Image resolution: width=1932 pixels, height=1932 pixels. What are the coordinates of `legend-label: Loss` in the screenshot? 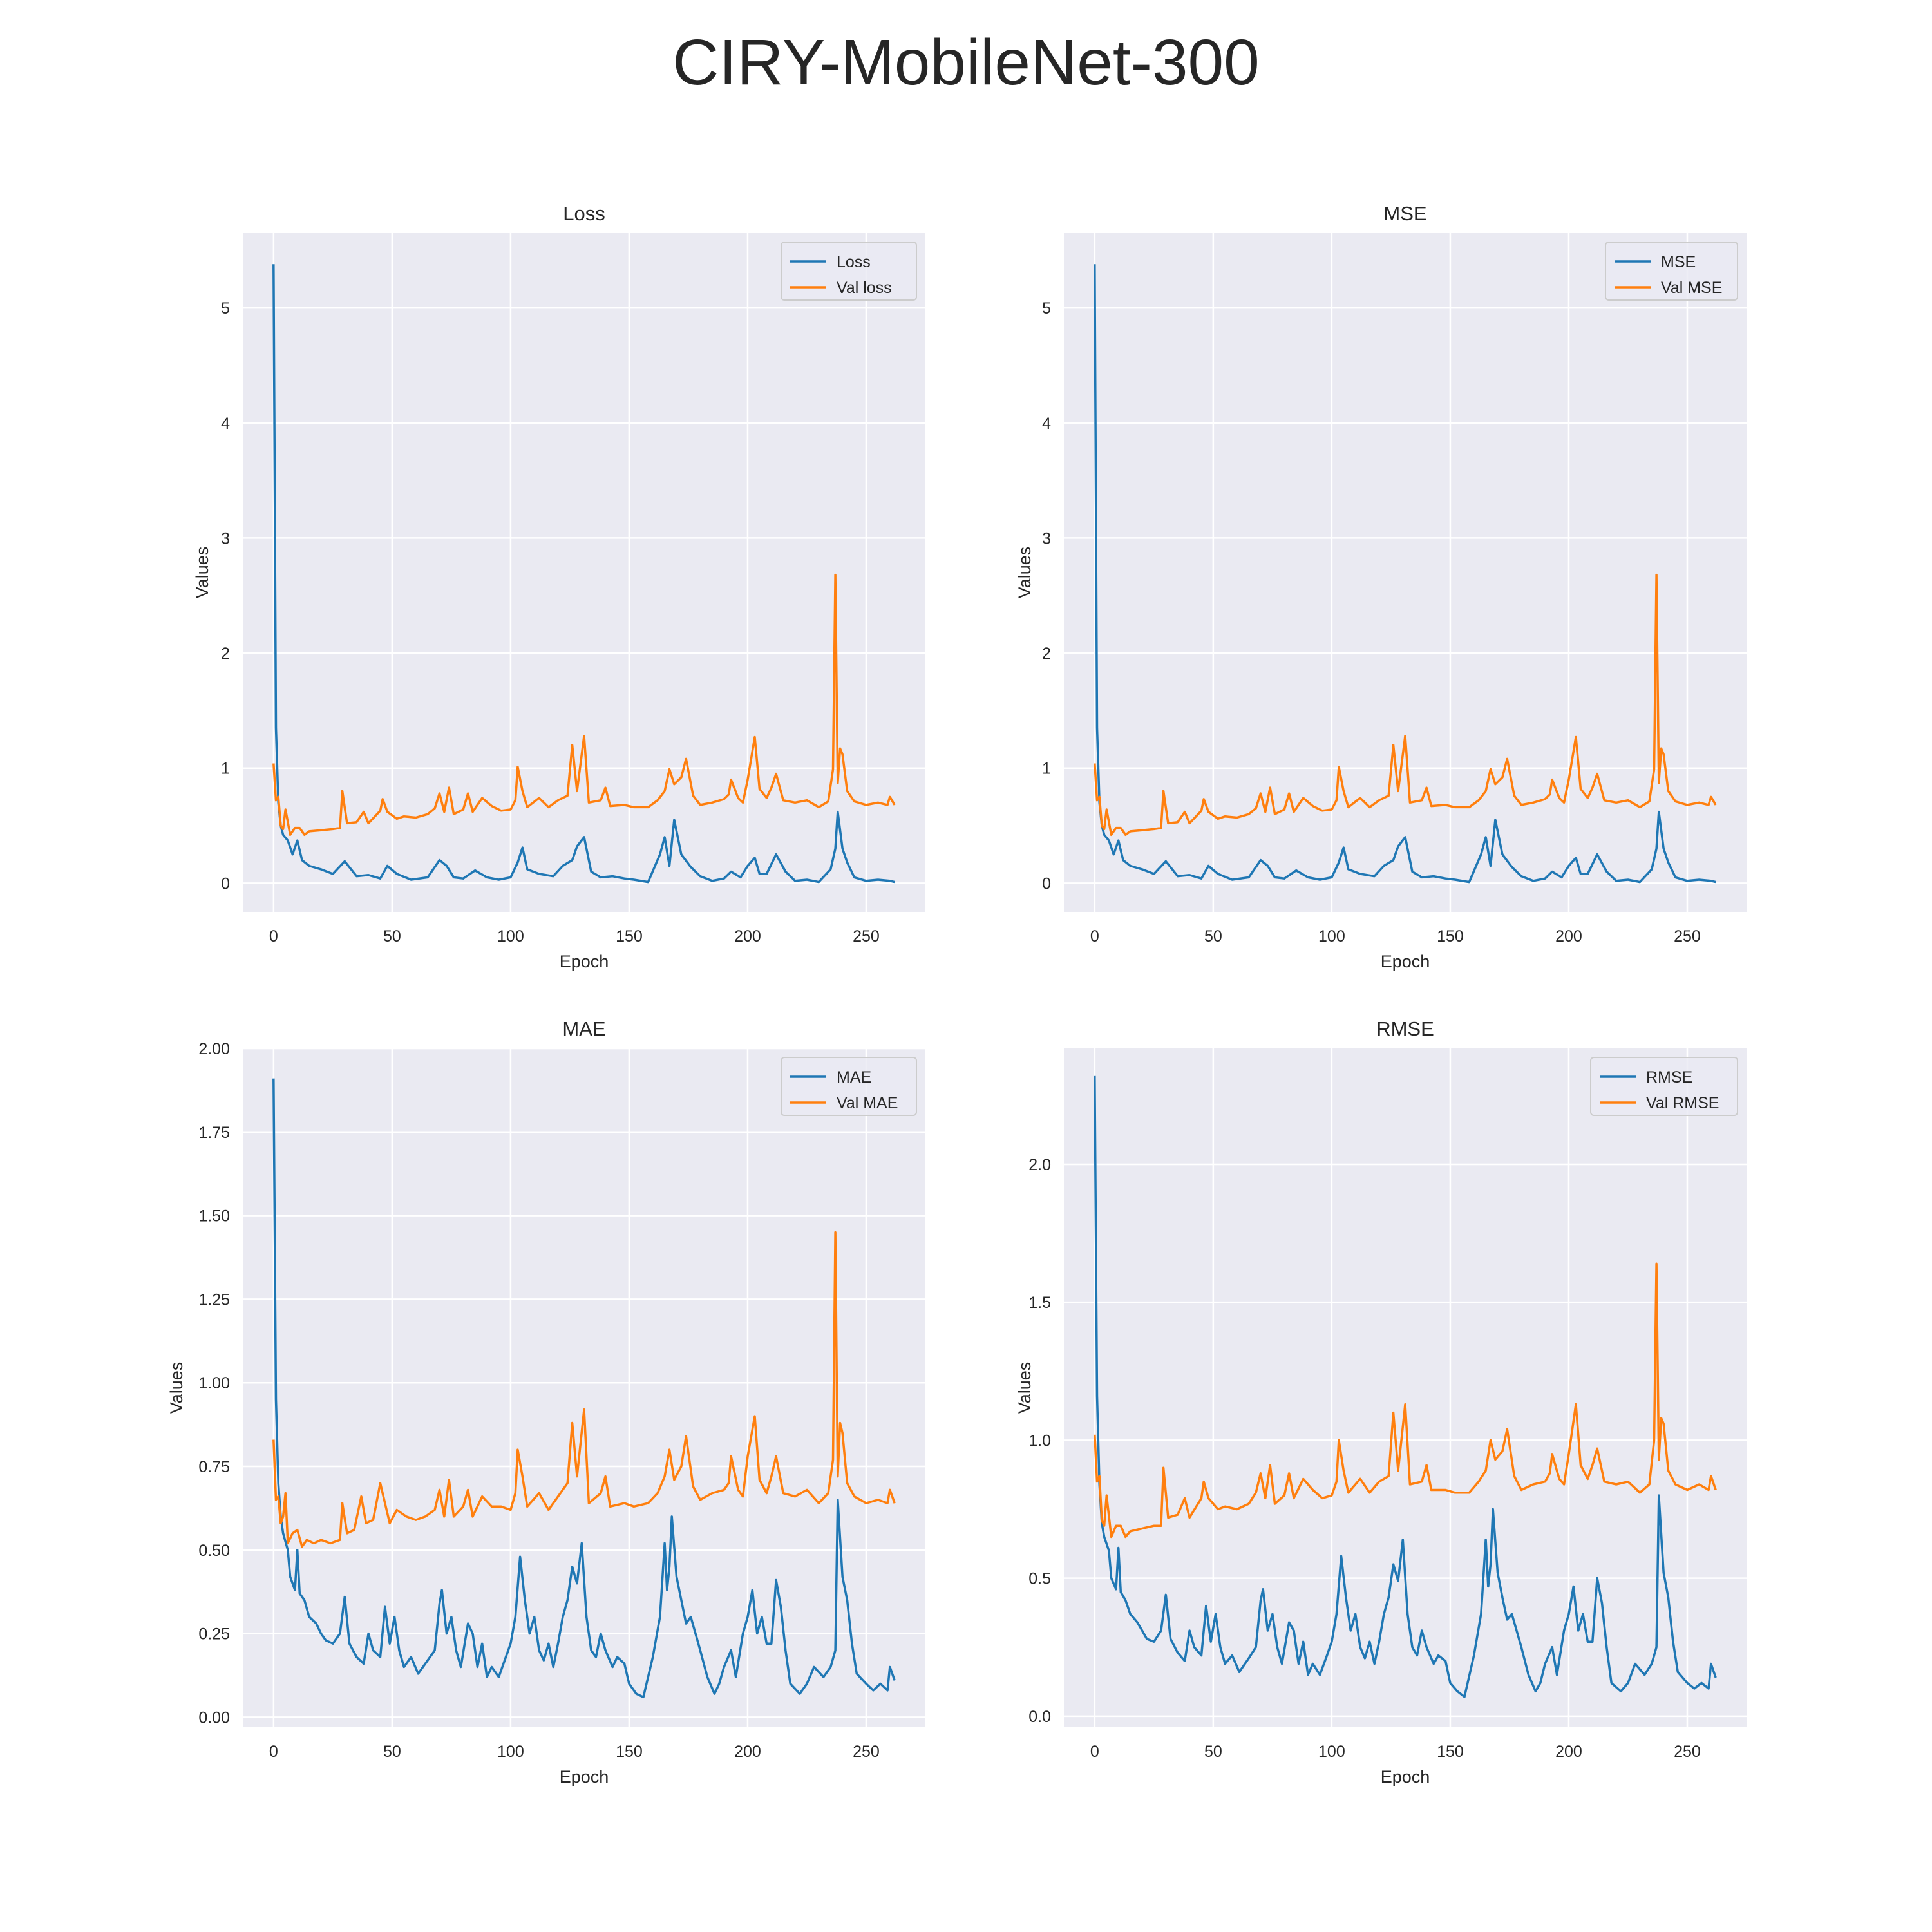 It's located at (854, 262).